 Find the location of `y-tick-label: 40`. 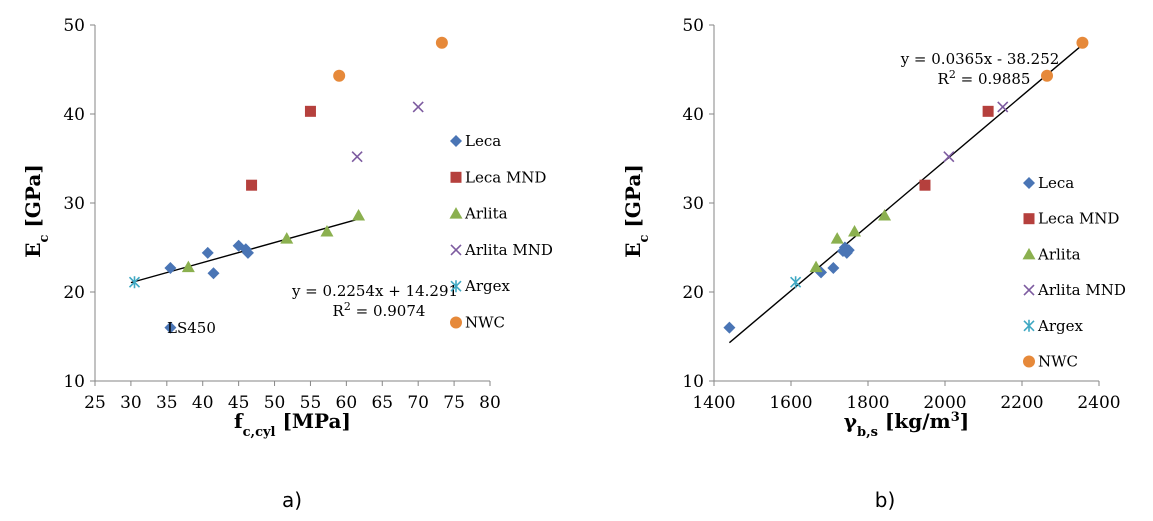

y-tick-label: 40 is located at coordinates (693, 115).